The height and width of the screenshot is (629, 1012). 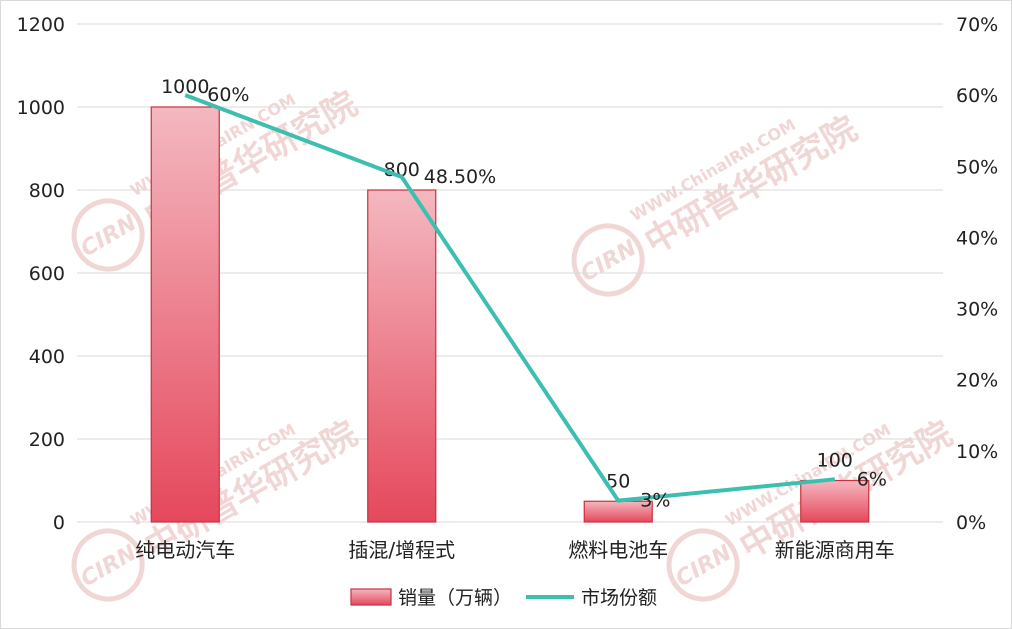 I want to click on x-tick-label: 插混/增程式, so click(x=401, y=550).